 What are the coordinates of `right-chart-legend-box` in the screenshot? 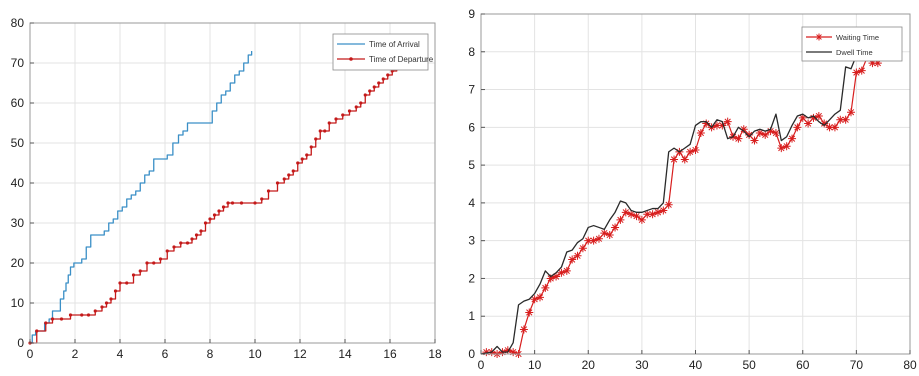 It's located at (852, 44).